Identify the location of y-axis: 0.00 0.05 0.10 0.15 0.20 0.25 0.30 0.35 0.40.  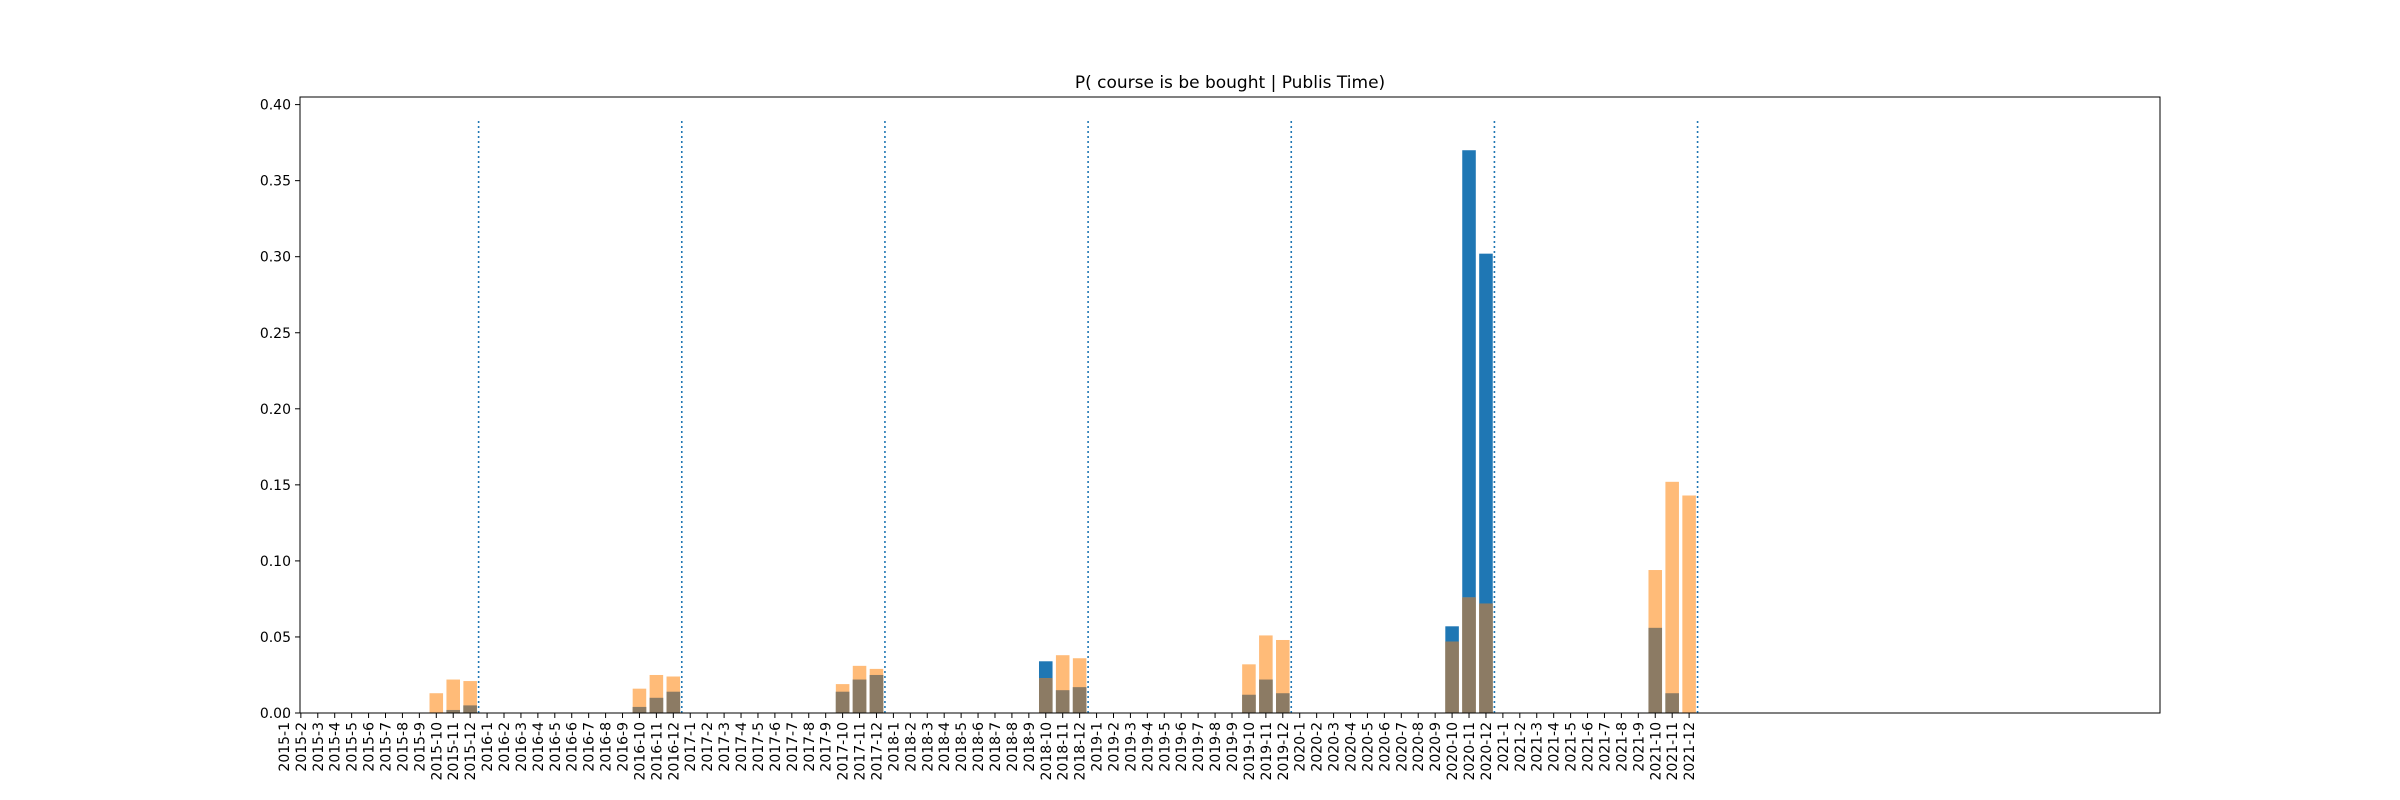
(280, 410).